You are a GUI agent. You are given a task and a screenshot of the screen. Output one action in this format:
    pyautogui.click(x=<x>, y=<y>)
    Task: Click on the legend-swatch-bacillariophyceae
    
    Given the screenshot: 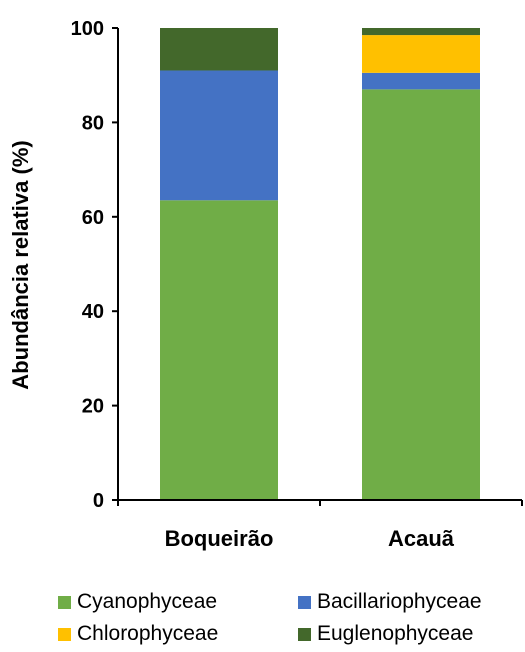 What is the action you would take?
    pyautogui.click(x=304, y=602)
    